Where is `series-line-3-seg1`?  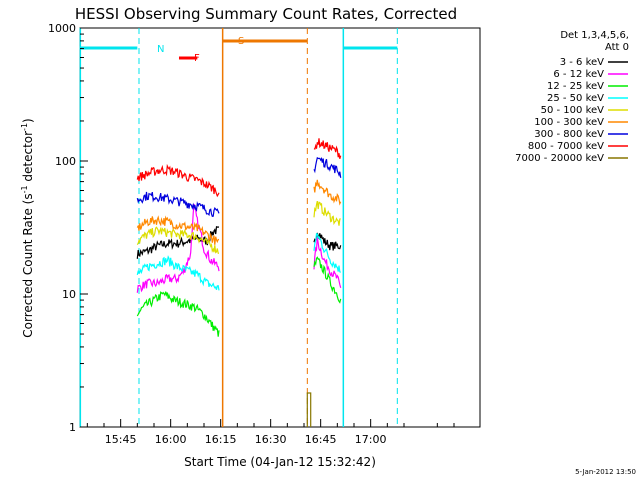
series-line-3-seg1 is located at coordinates (178, 273).